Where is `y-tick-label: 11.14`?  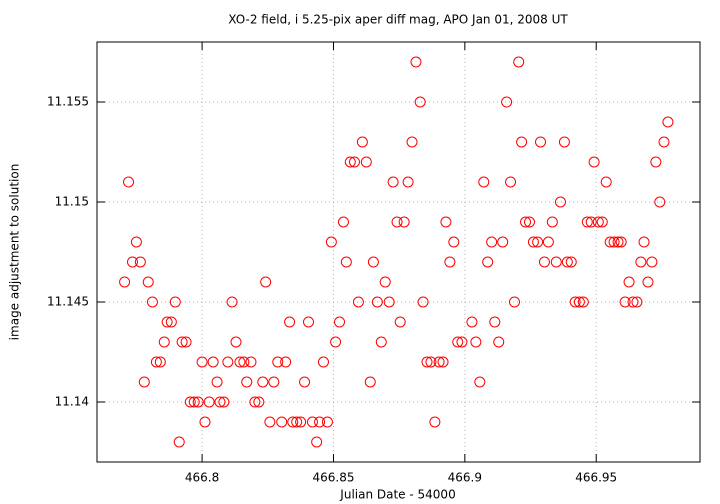 y-tick-label: 11.14 is located at coordinates (72, 402).